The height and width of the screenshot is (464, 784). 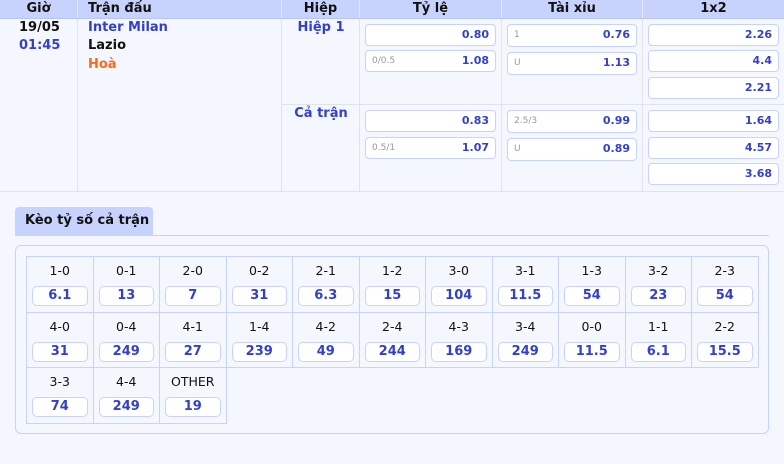 I want to click on score-odds-button: 23, so click(x=658, y=296).